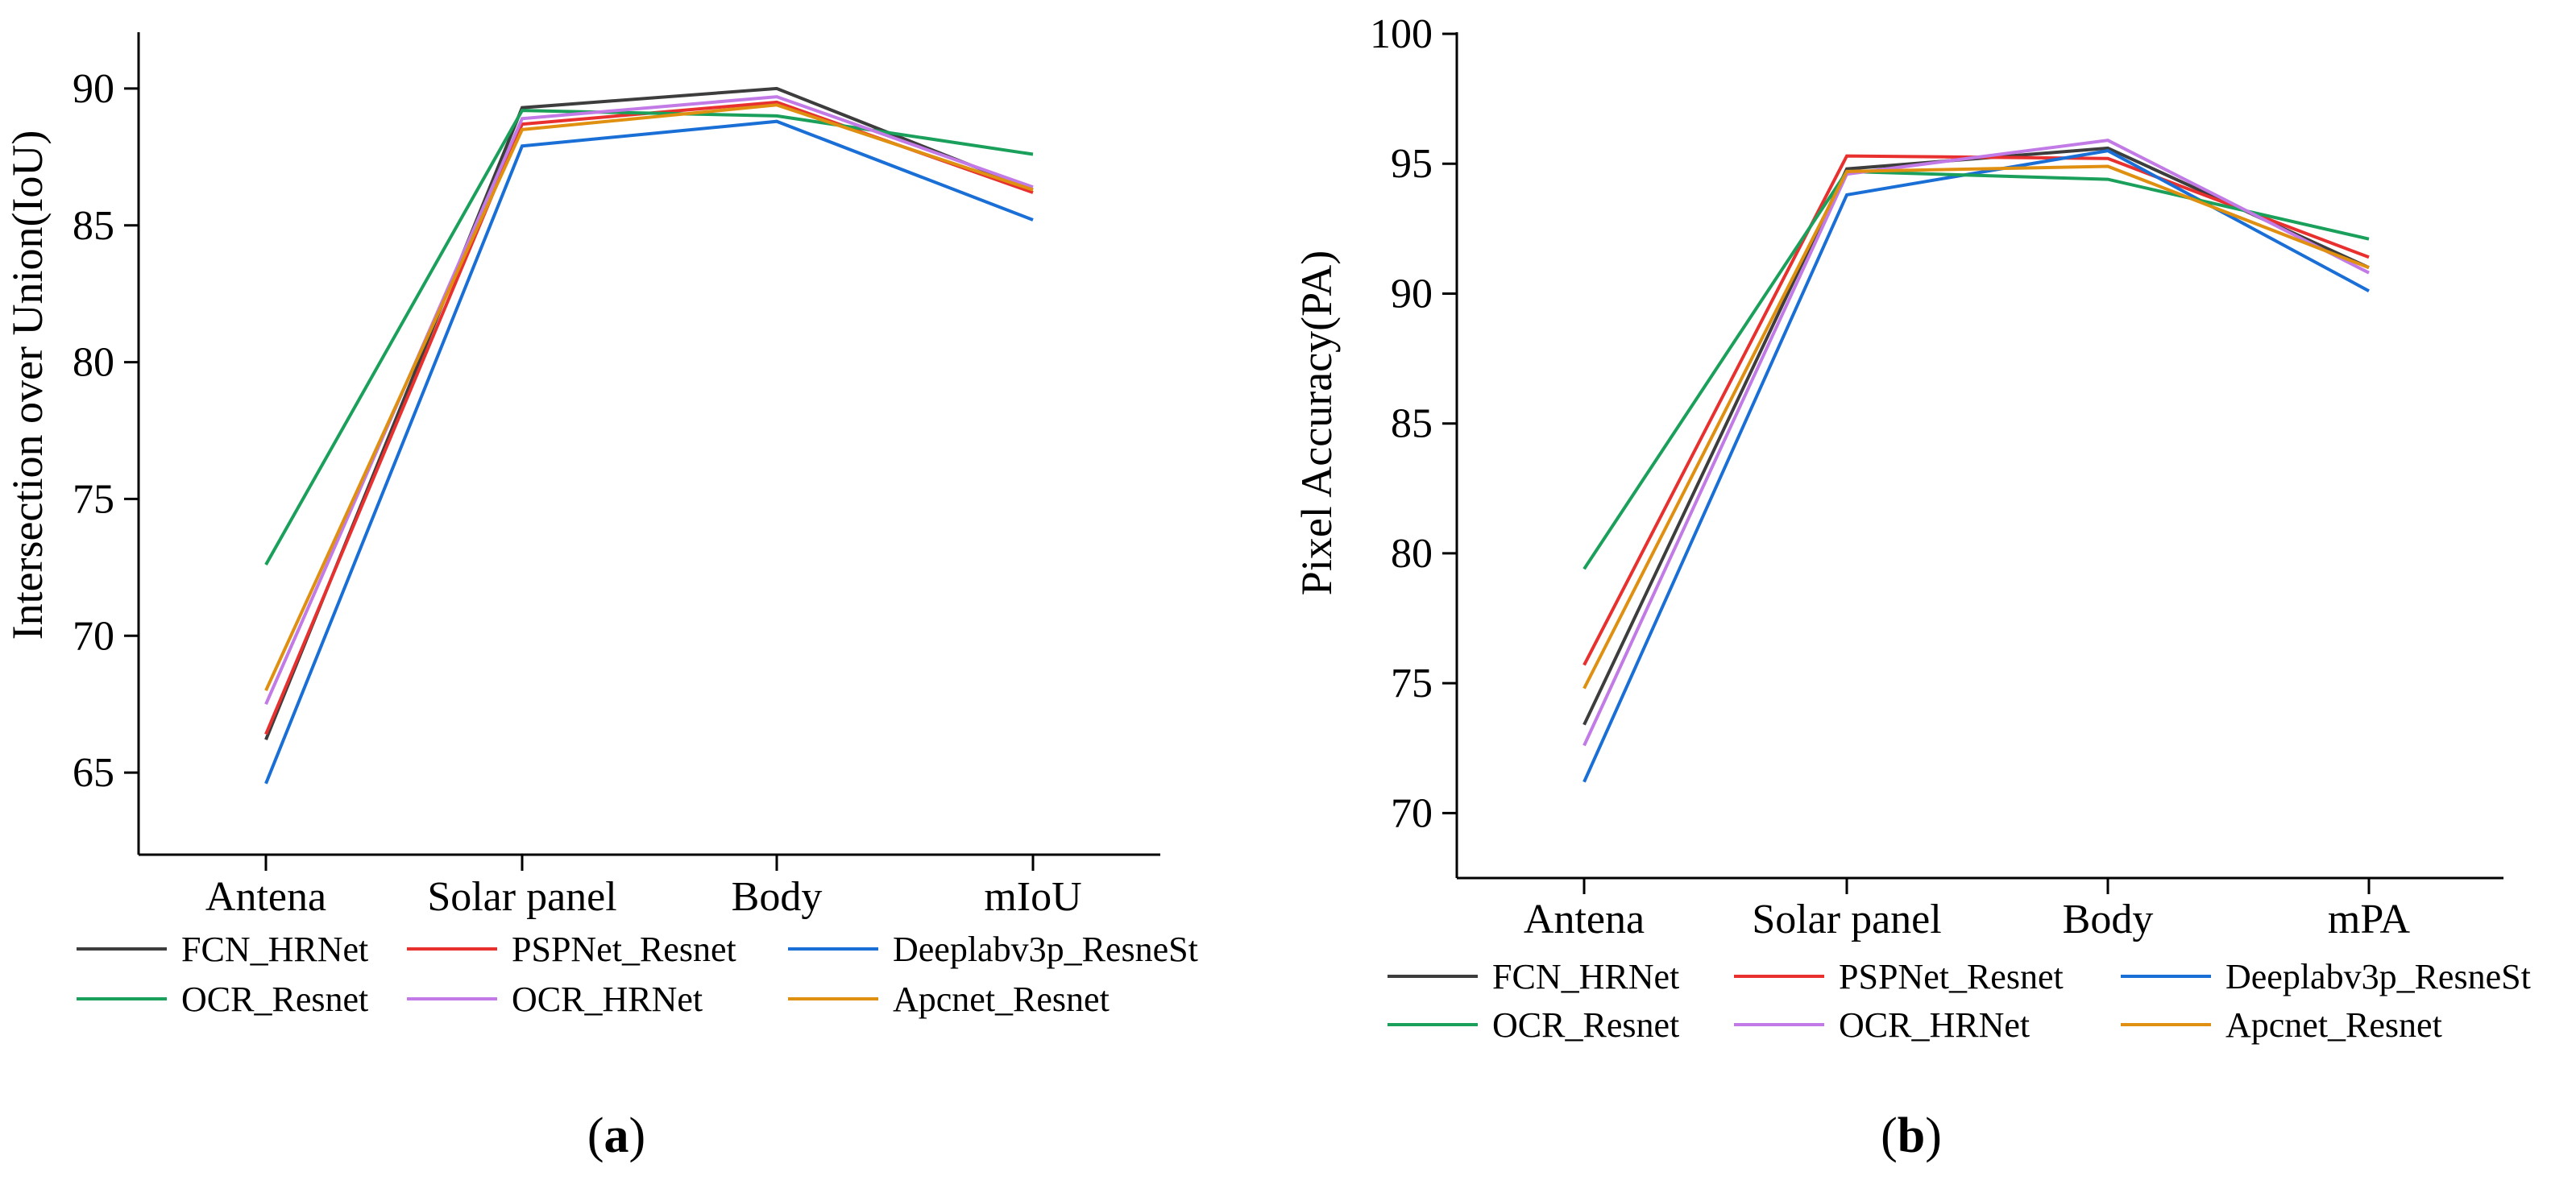  Describe the element at coordinates (1032, 897) in the screenshot. I see `x-tick-label: mIoU` at that location.